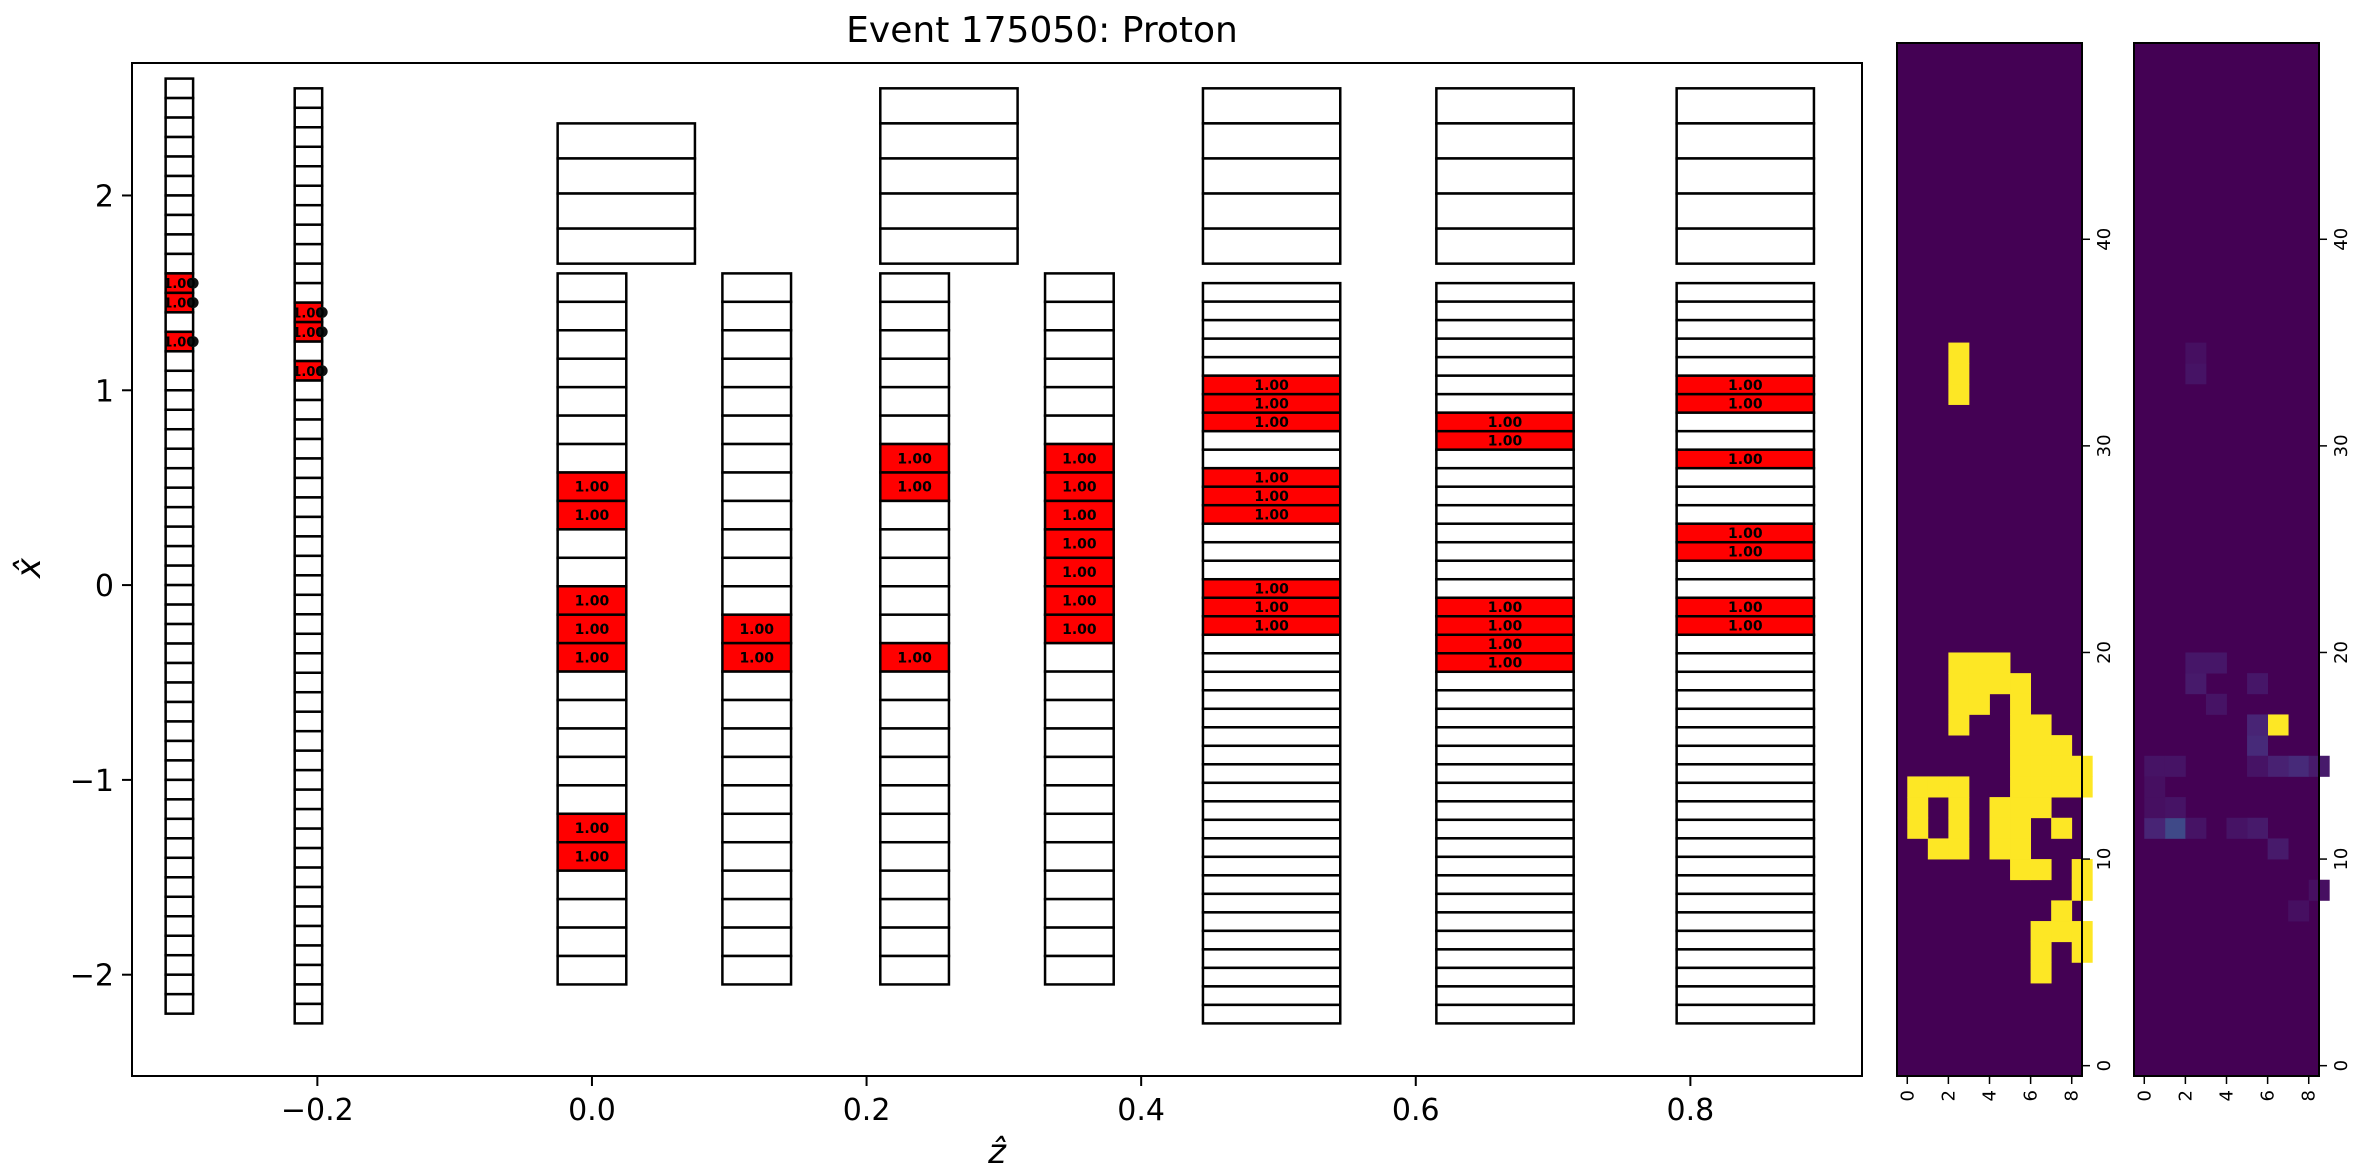 Image resolution: width=2368 pixels, height=1170 pixels. Describe the element at coordinates (1907, 1095) in the screenshot. I see `heatmap-x-tick-label: 0` at that location.